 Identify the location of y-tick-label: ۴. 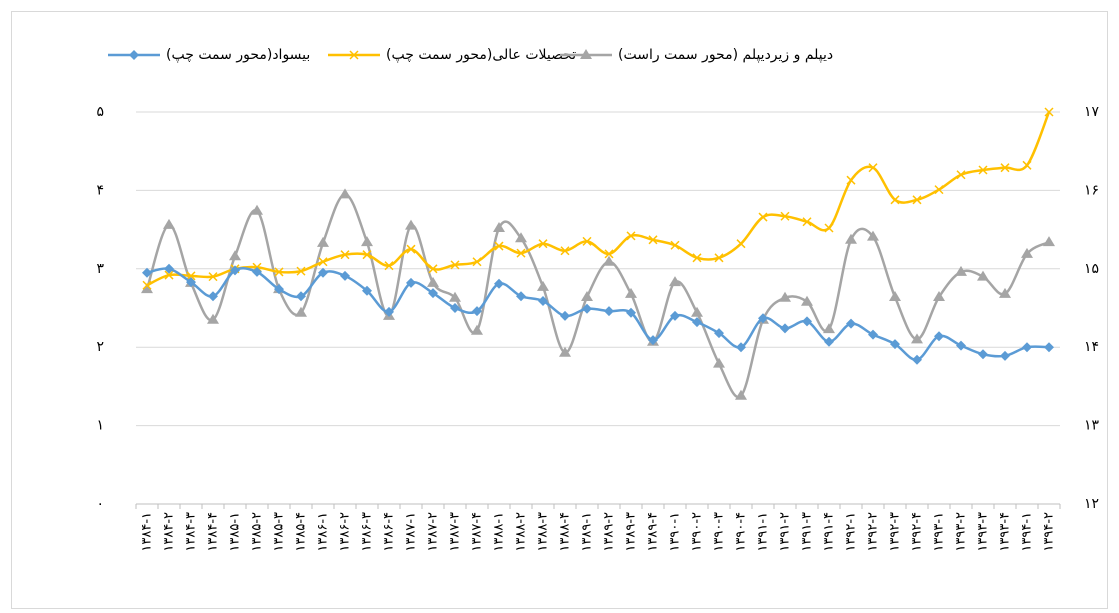
(100, 190).